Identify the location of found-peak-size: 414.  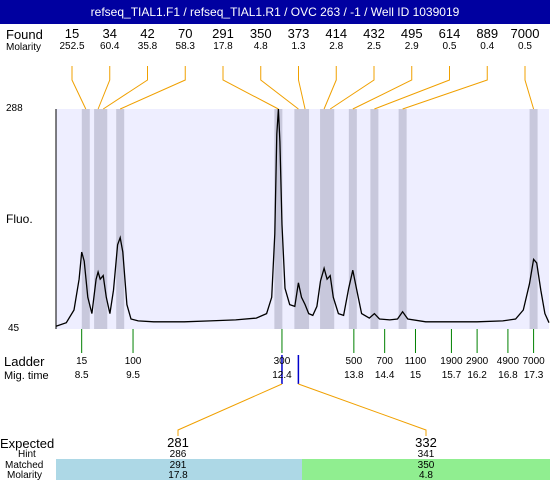
(336, 33).